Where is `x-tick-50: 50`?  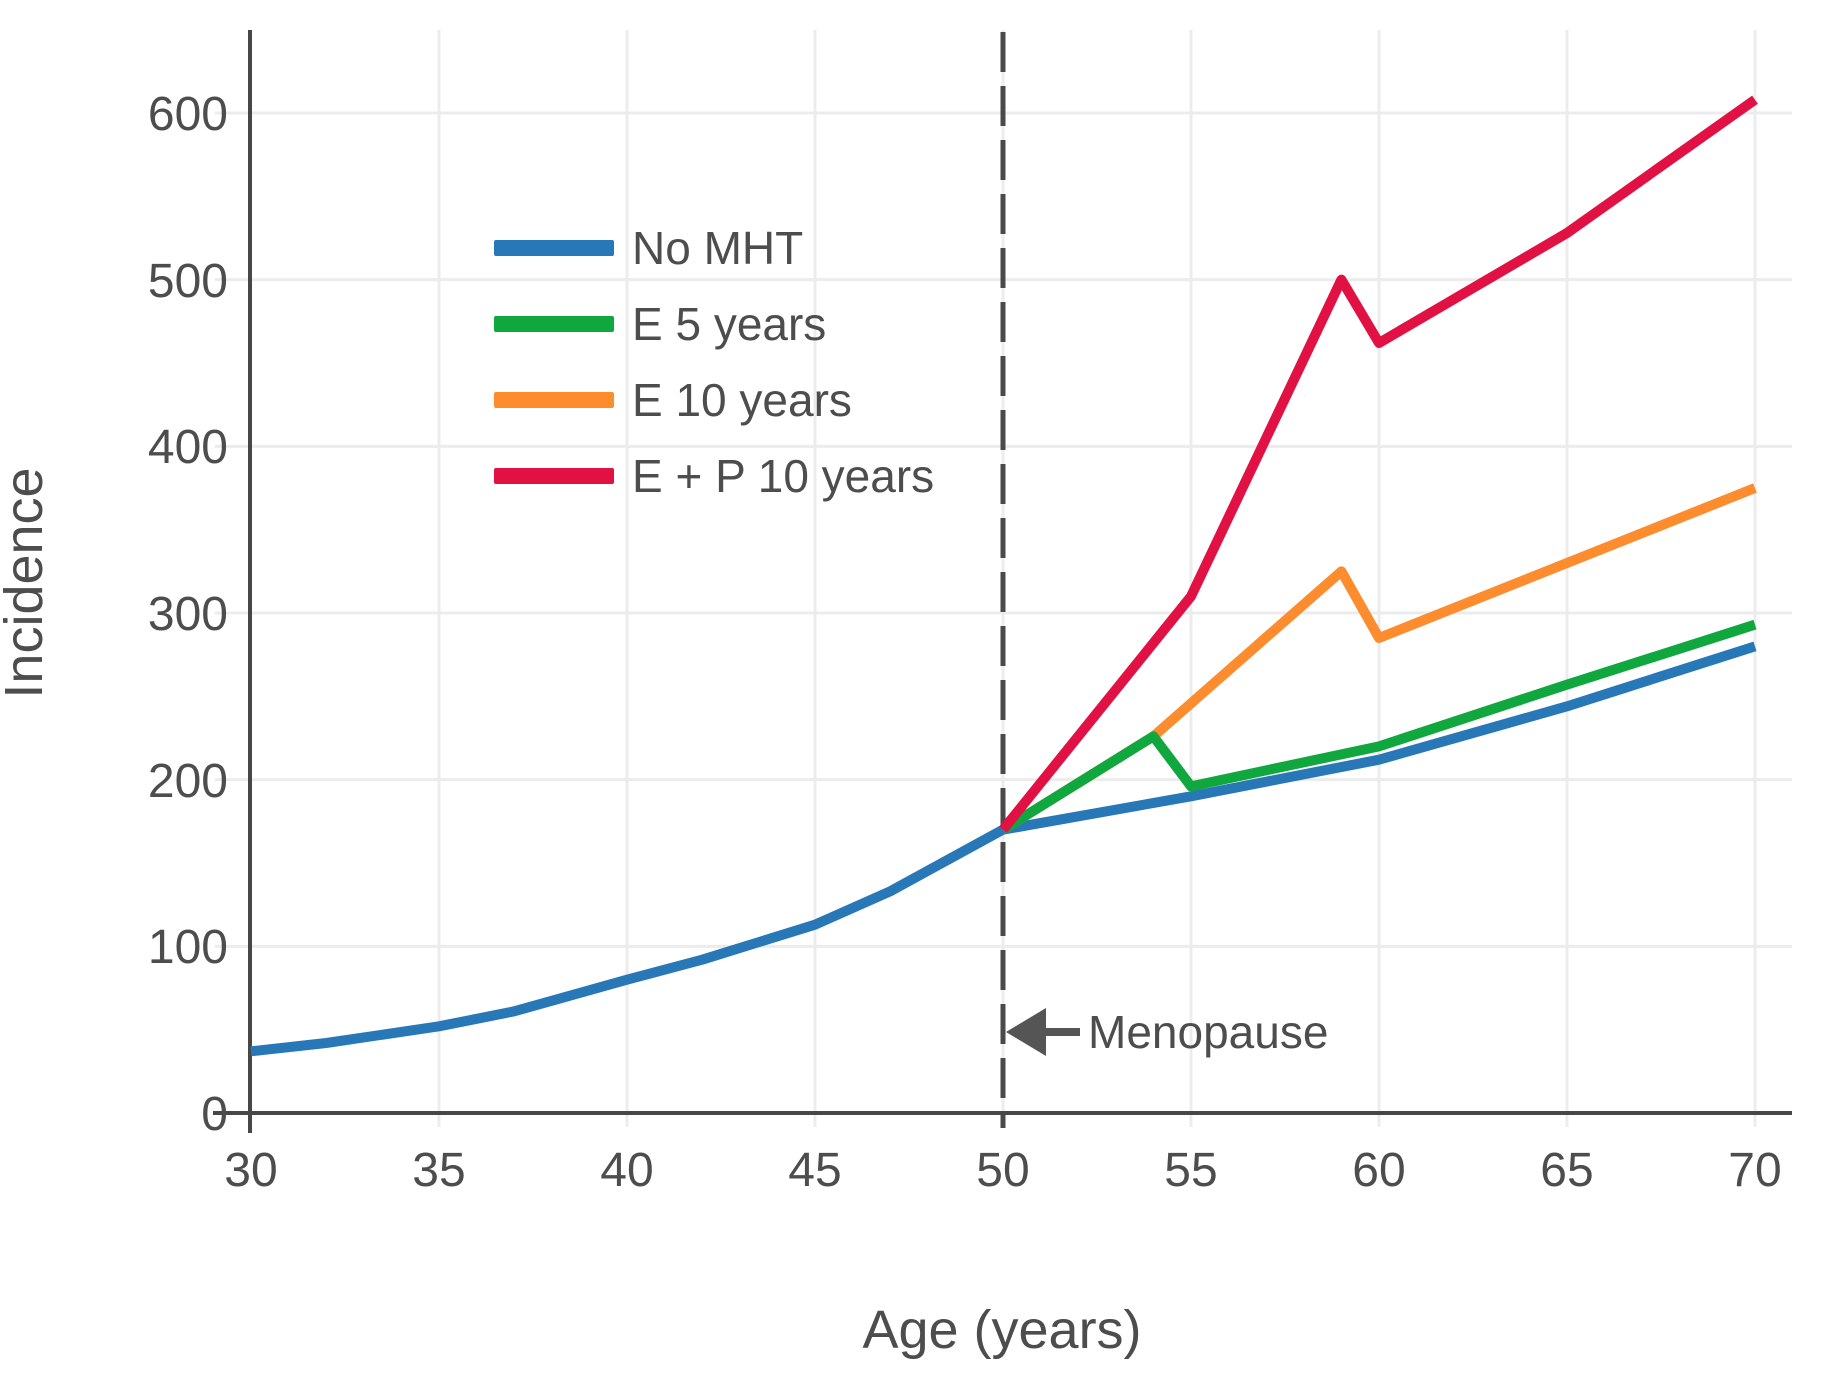 x-tick-50: 50 is located at coordinates (1002, 1170).